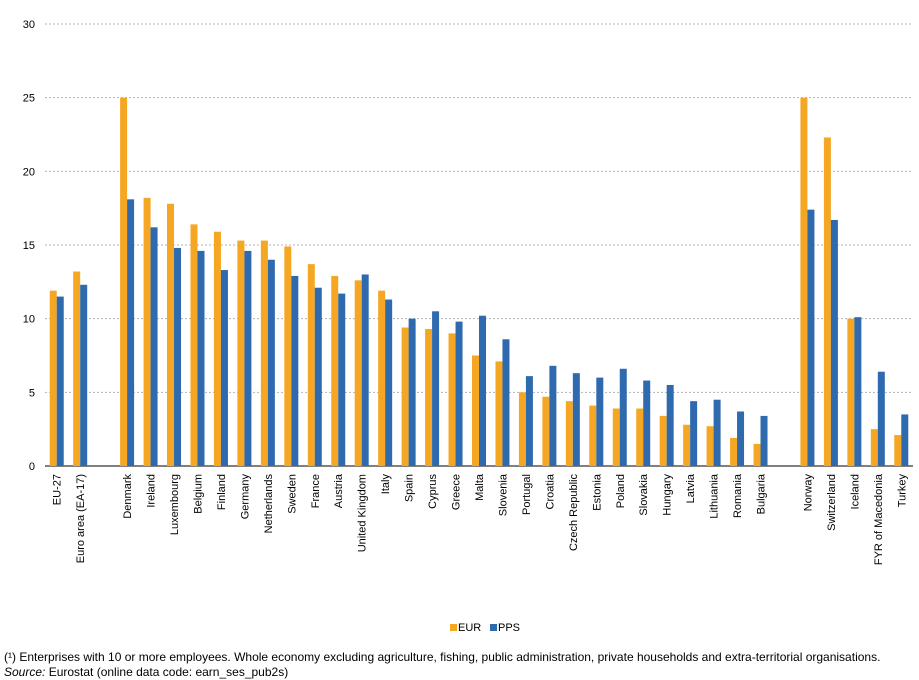 The height and width of the screenshot is (680, 919). What do you see at coordinates (433, 491) in the screenshot?
I see `x-tick-label: Cyprus` at bounding box center [433, 491].